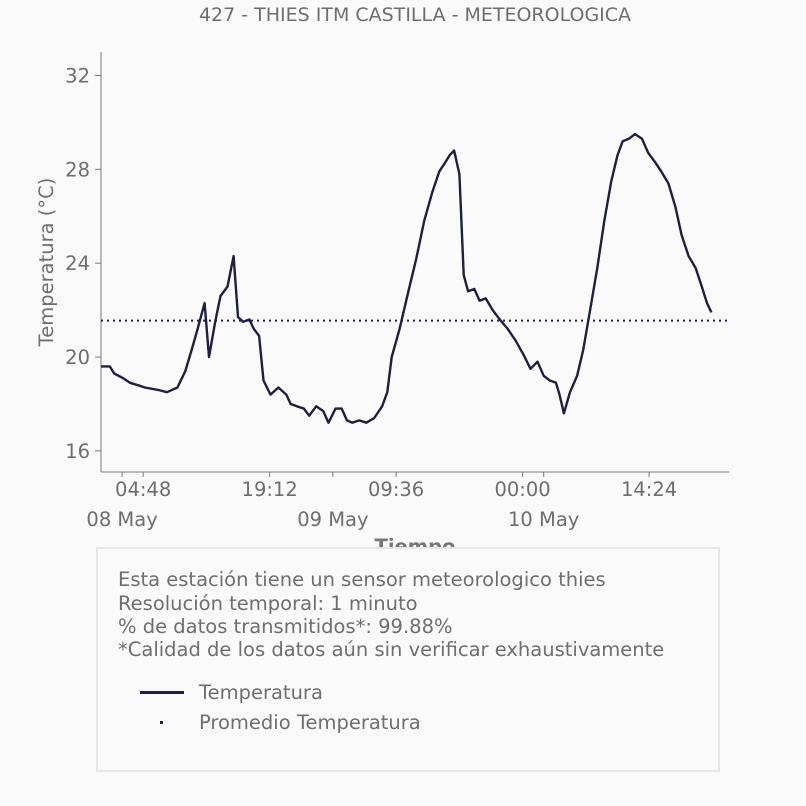 The width and height of the screenshot is (806, 806). What do you see at coordinates (649, 489) in the screenshot?
I see `x-tick-label: 14:24` at bounding box center [649, 489].